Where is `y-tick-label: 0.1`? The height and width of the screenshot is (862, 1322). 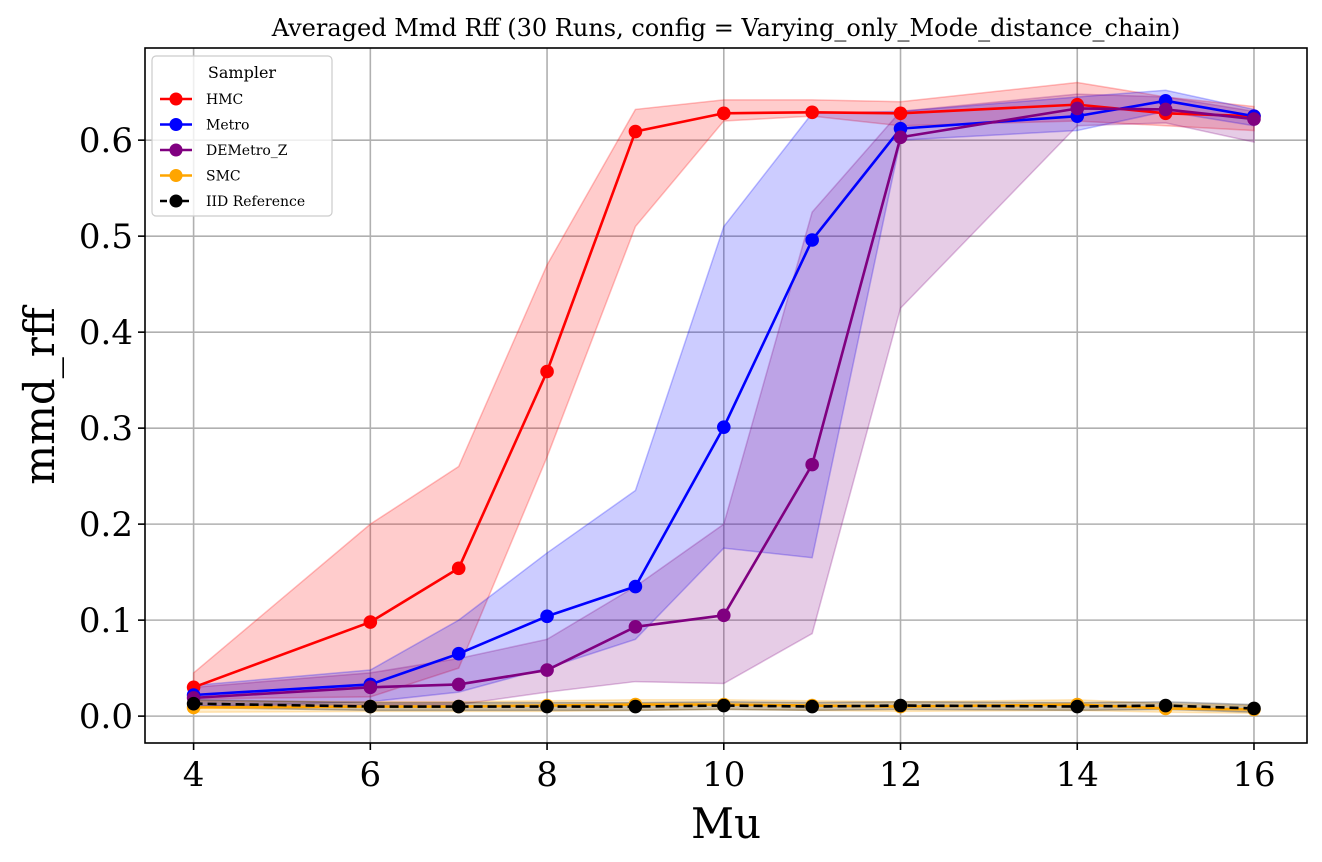 y-tick-label: 0.1 is located at coordinates (106, 621).